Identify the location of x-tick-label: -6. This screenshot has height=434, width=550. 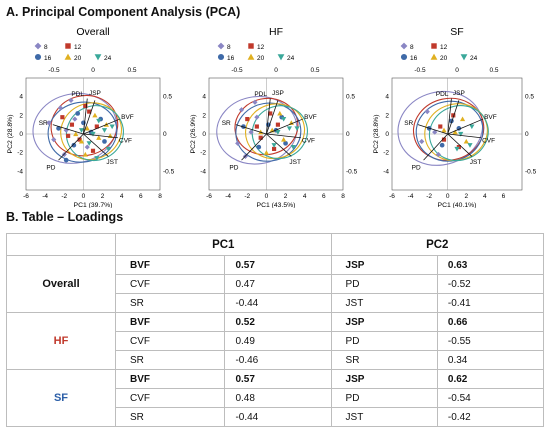
(26, 196).